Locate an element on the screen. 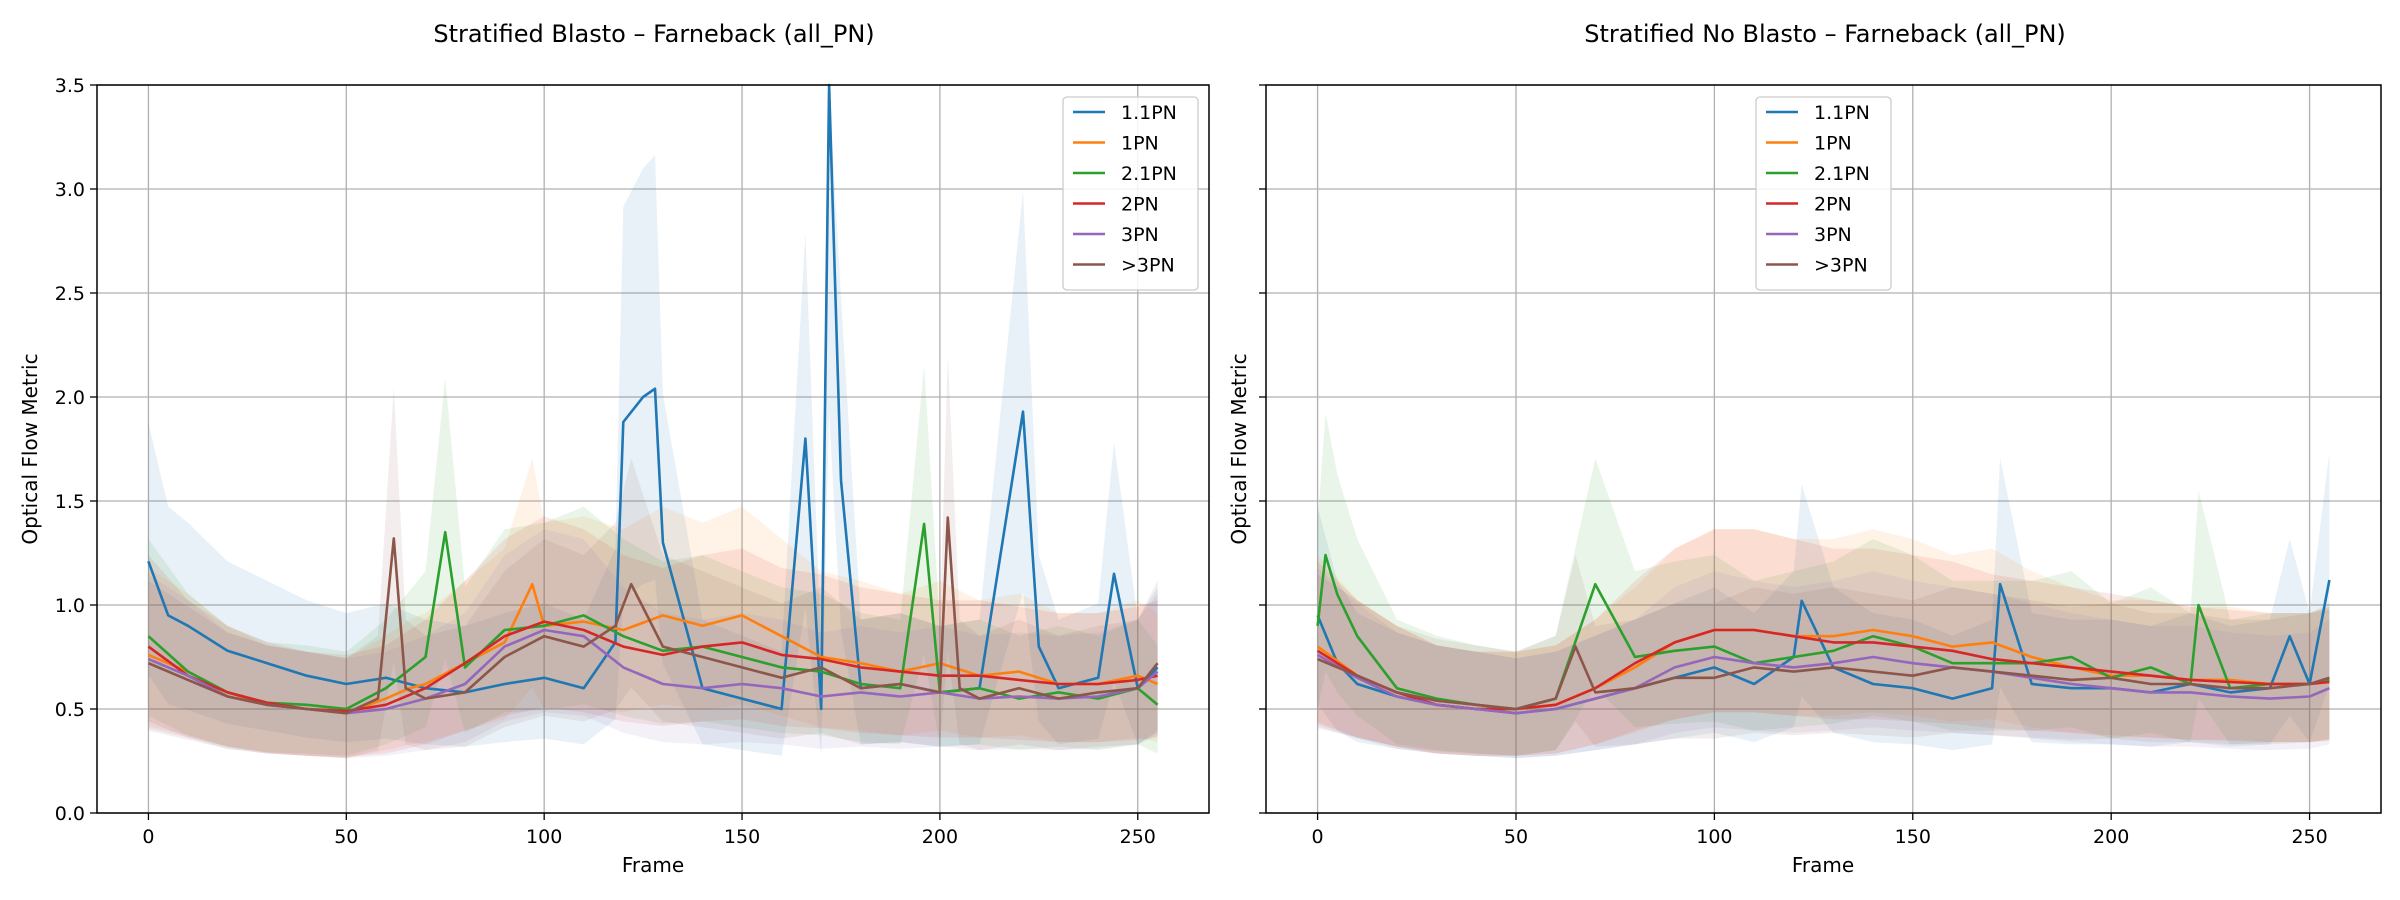  std-band-1-1pn is located at coordinates (1823, 605).